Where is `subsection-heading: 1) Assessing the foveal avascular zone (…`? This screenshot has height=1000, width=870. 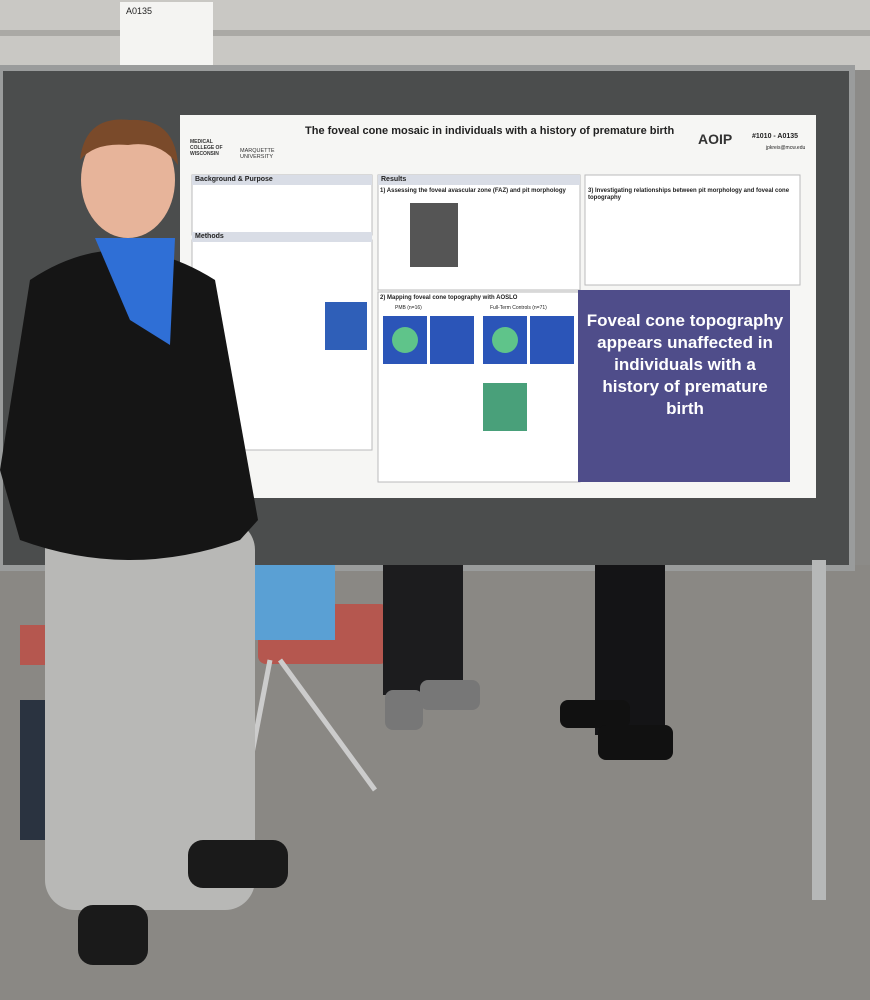 subsection-heading: 1) Assessing the foveal avascular zone (… is located at coordinates (473, 191).